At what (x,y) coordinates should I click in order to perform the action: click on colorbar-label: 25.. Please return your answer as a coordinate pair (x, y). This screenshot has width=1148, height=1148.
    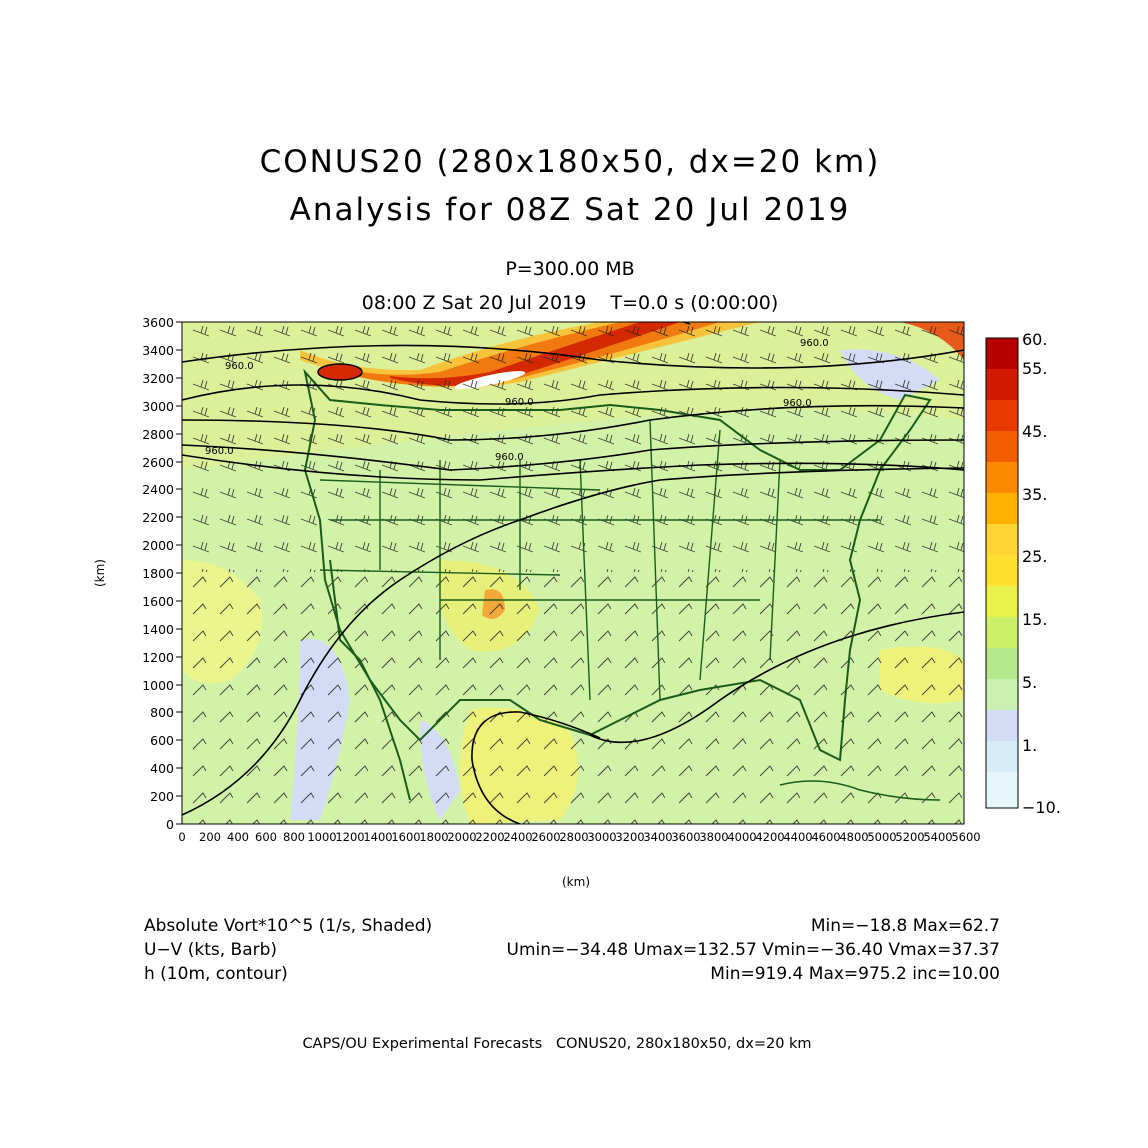
    Looking at the image, I should click on (1035, 556).